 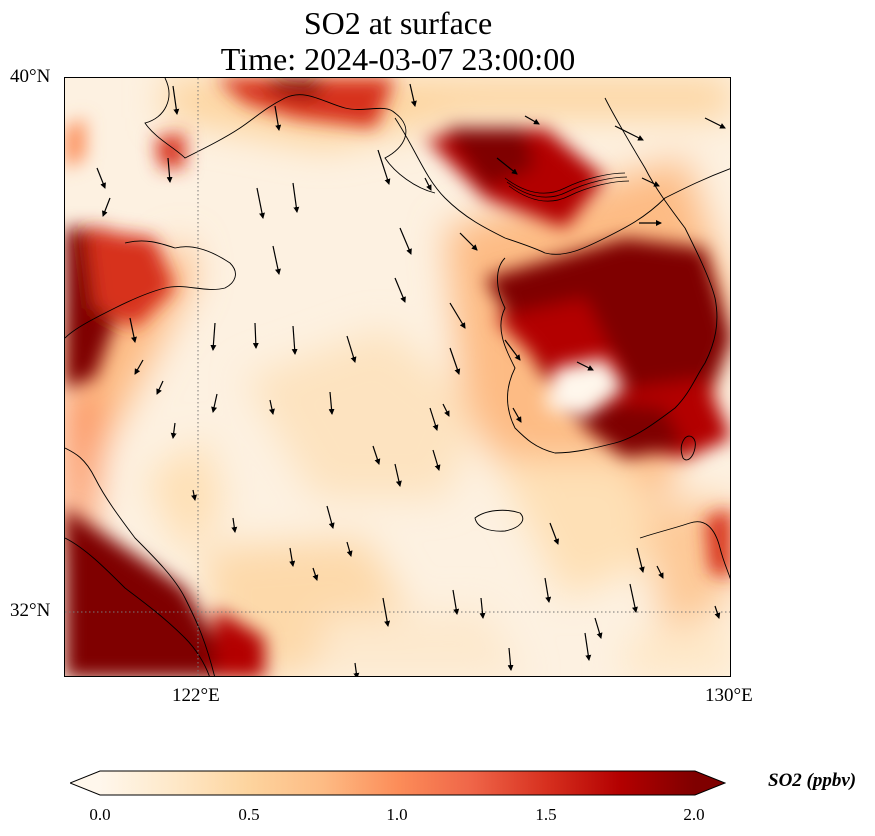 What do you see at coordinates (30, 610) in the screenshot?
I see `lat-tick-label-32n: 32°N` at bounding box center [30, 610].